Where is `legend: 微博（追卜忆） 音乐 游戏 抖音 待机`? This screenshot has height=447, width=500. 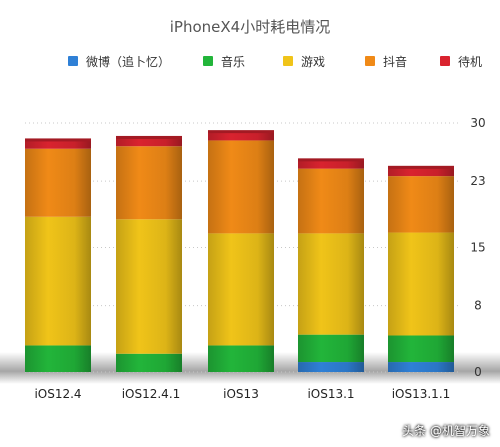
legend: 微博（追卜忆） 音乐 游戏 抖音 待机 is located at coordinates (280, 61).